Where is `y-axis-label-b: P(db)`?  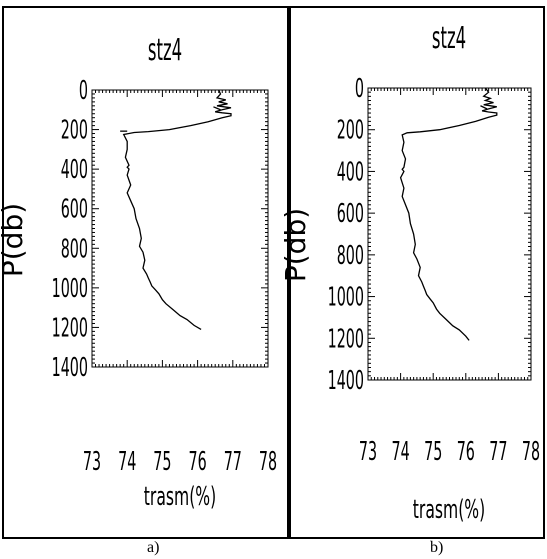 y-axis-label-b: P(db) is located at coordinates (295, 245).